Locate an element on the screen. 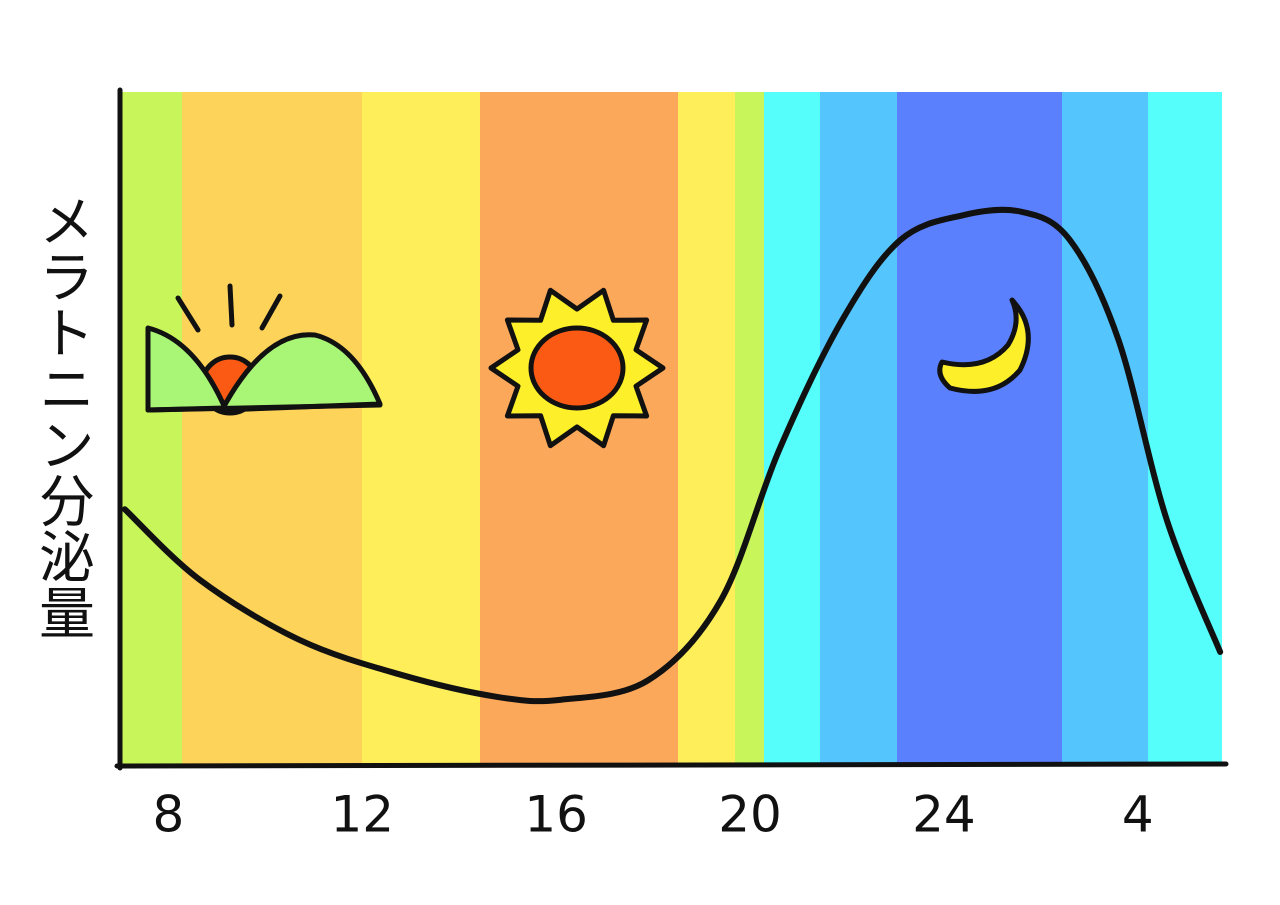 Image resolution: width=1280 pixels, height=905 pixels. y-axis-label: メラトニン分泌量 is located at coordinates (62, 416).